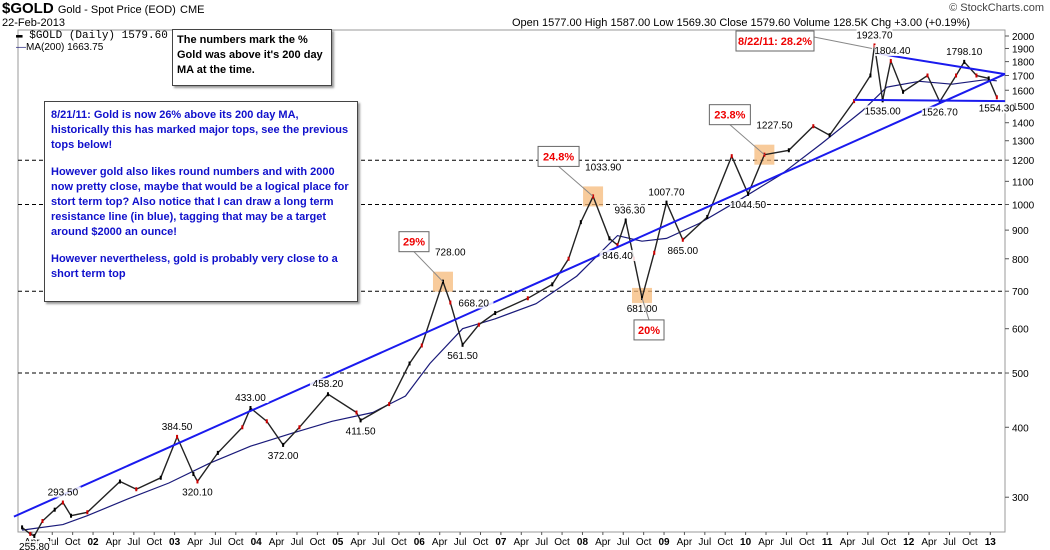  What do you see at coordinates (1023, 142) in the screenshot?
I see `y-tick-label: 1300` at bounding box center [1023, 142].